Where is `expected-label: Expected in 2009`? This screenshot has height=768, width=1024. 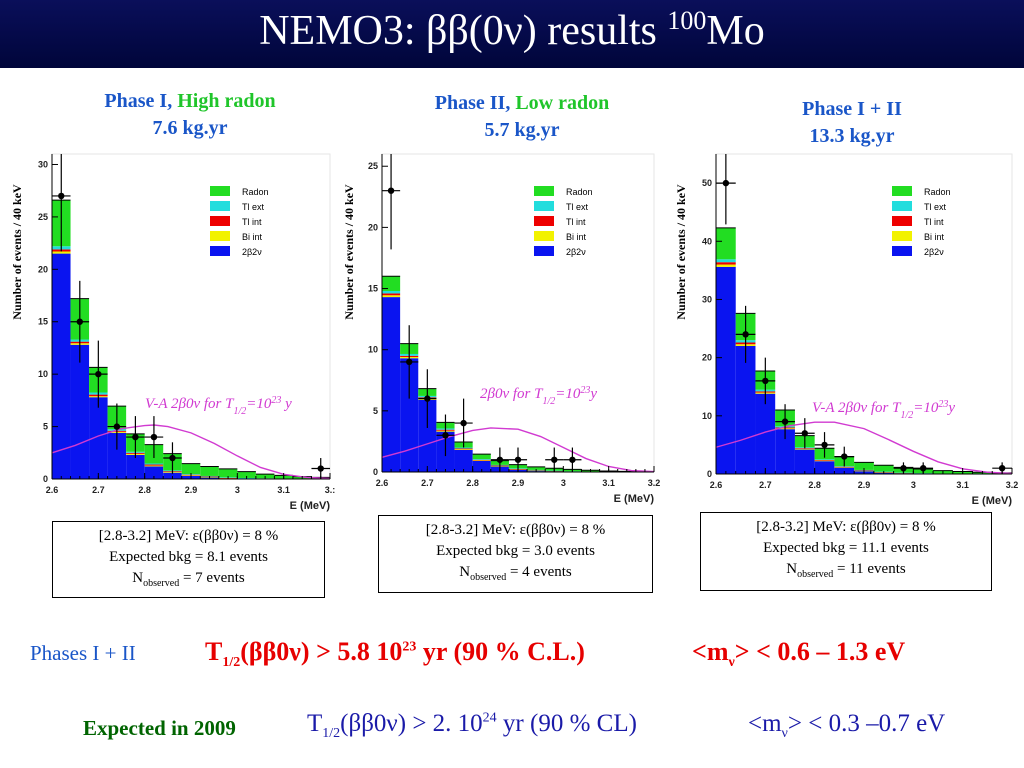
expected-label: Expected in 2009 is located at coordinates (159, 728).